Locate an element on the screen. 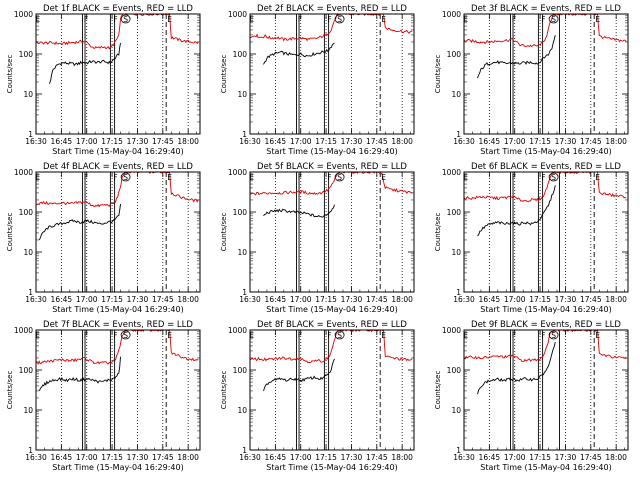  y-axis-label: Counts/sec is located at coordinates (438, 74).